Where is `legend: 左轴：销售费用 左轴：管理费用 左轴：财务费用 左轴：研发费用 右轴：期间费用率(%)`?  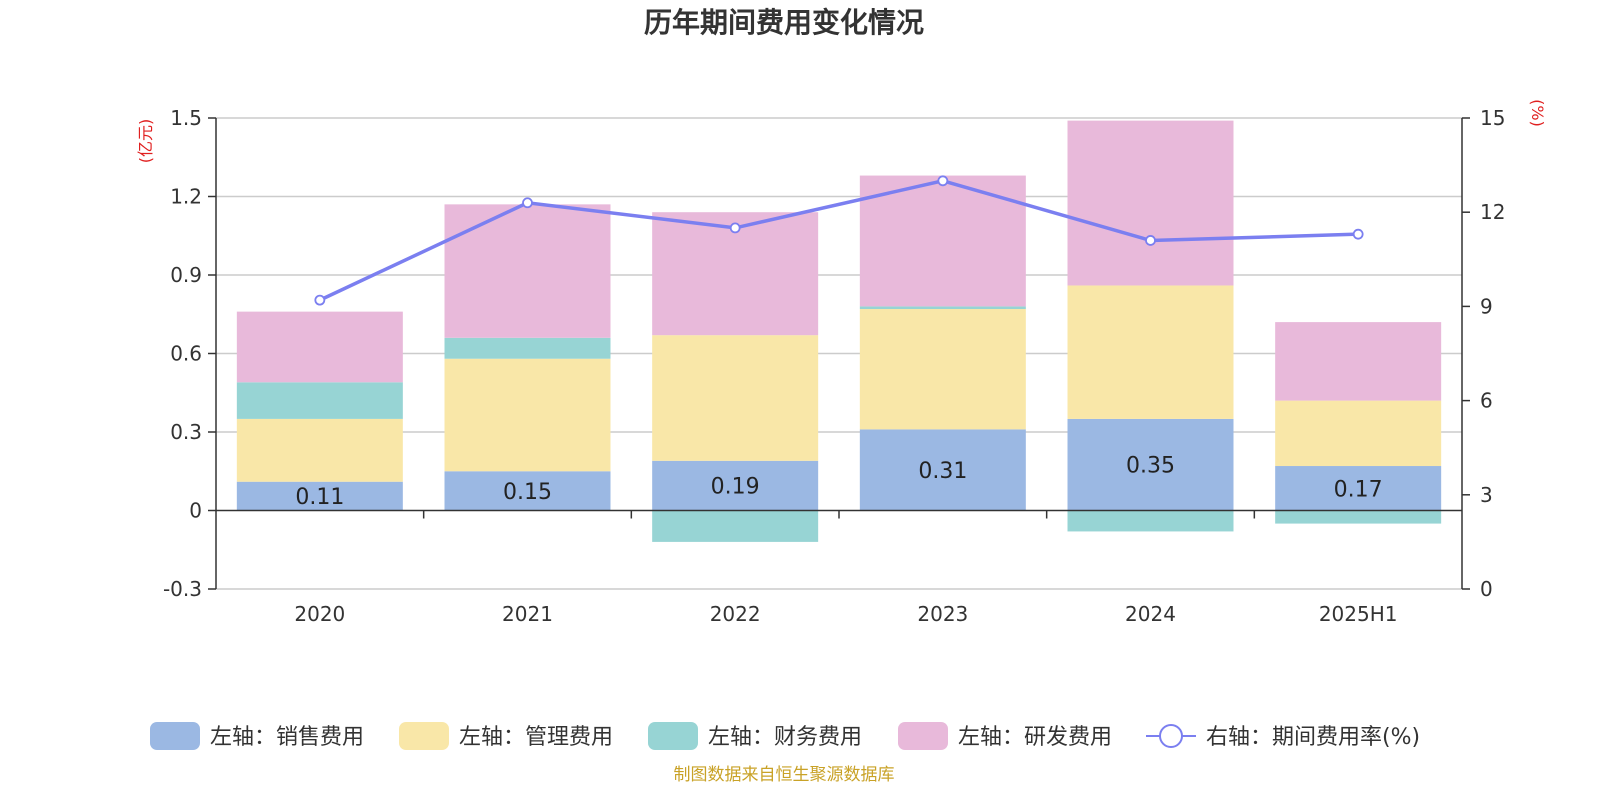 legend: 左轴：销售费用 左轴：管理费用 左轴：财务费用 左轴：研发费用 右轴：期间费用率(%) is located at coordinates (785, 736).